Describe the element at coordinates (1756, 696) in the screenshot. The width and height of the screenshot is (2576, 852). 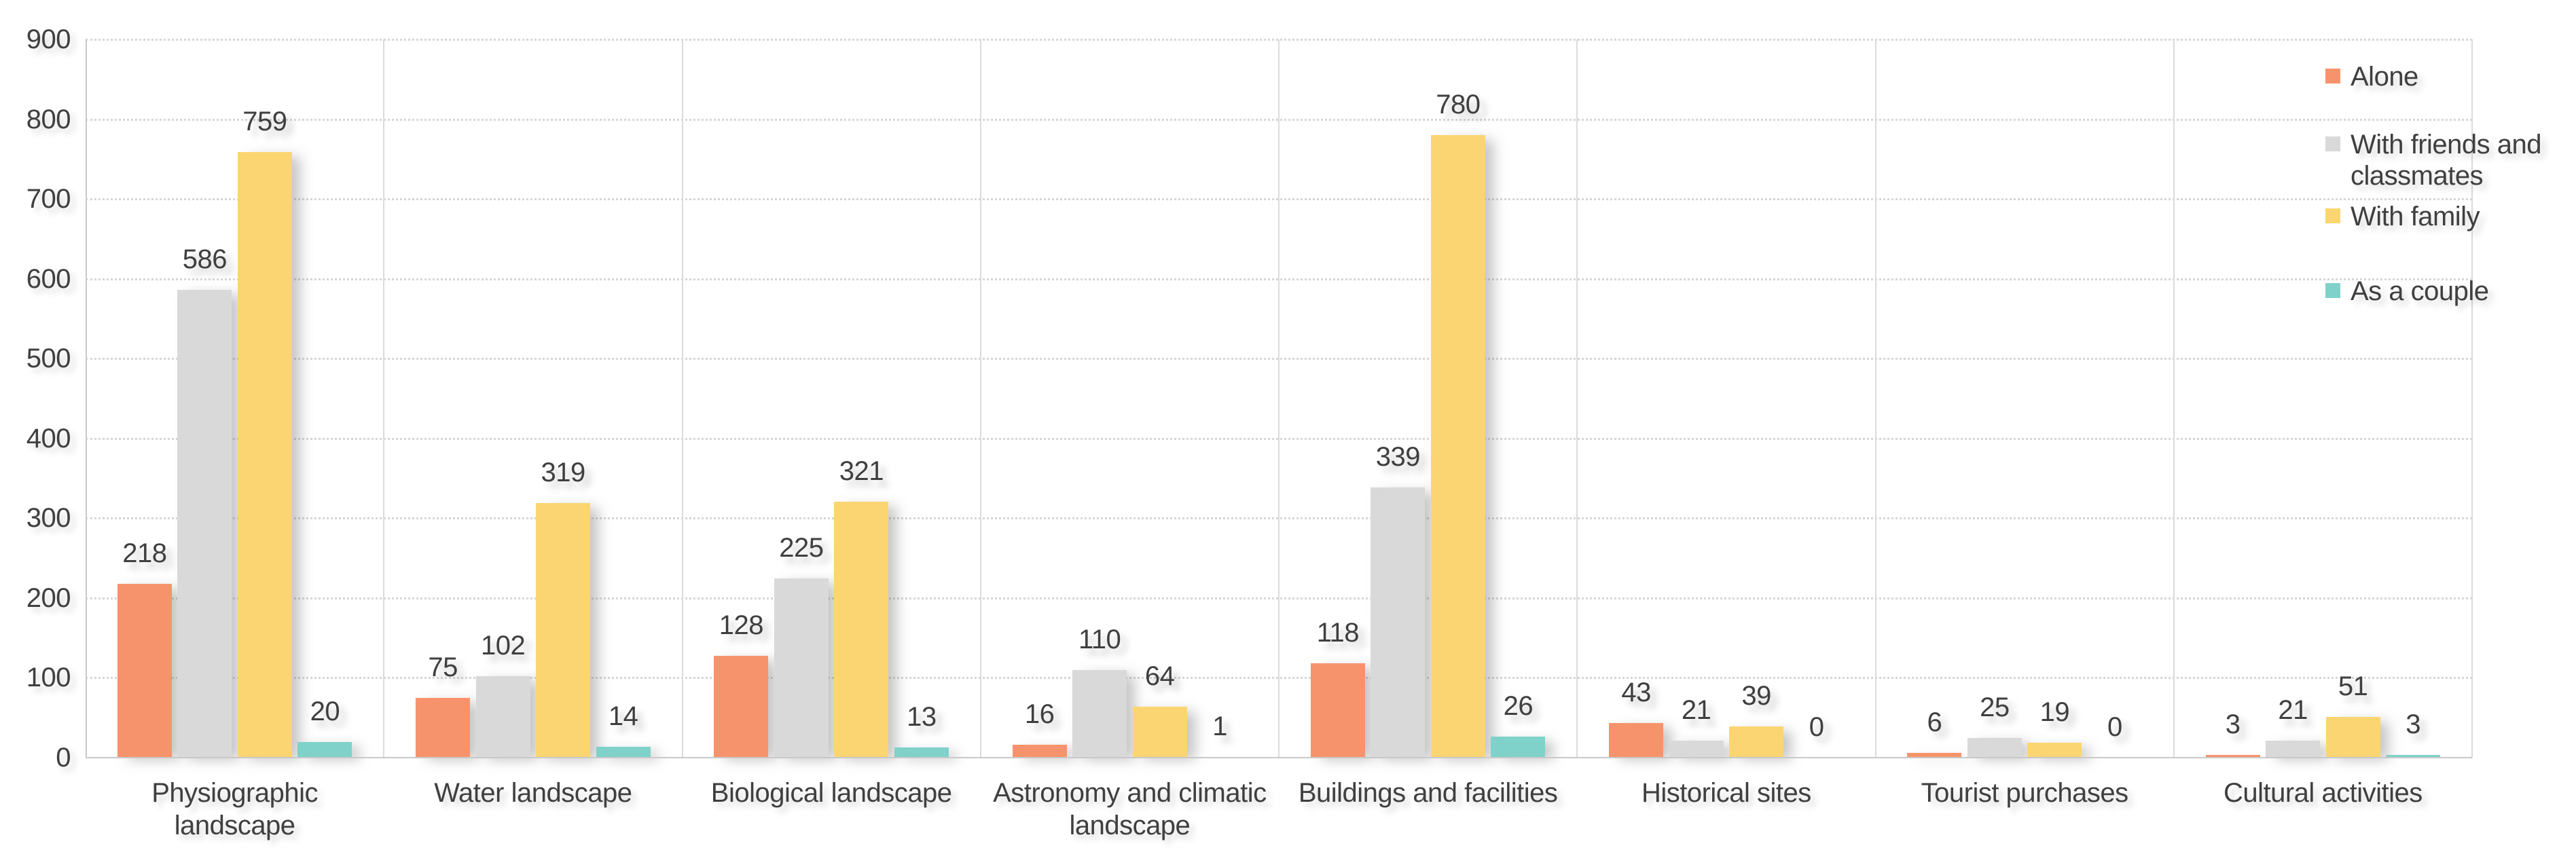
I see `value-label: 39` at that location.